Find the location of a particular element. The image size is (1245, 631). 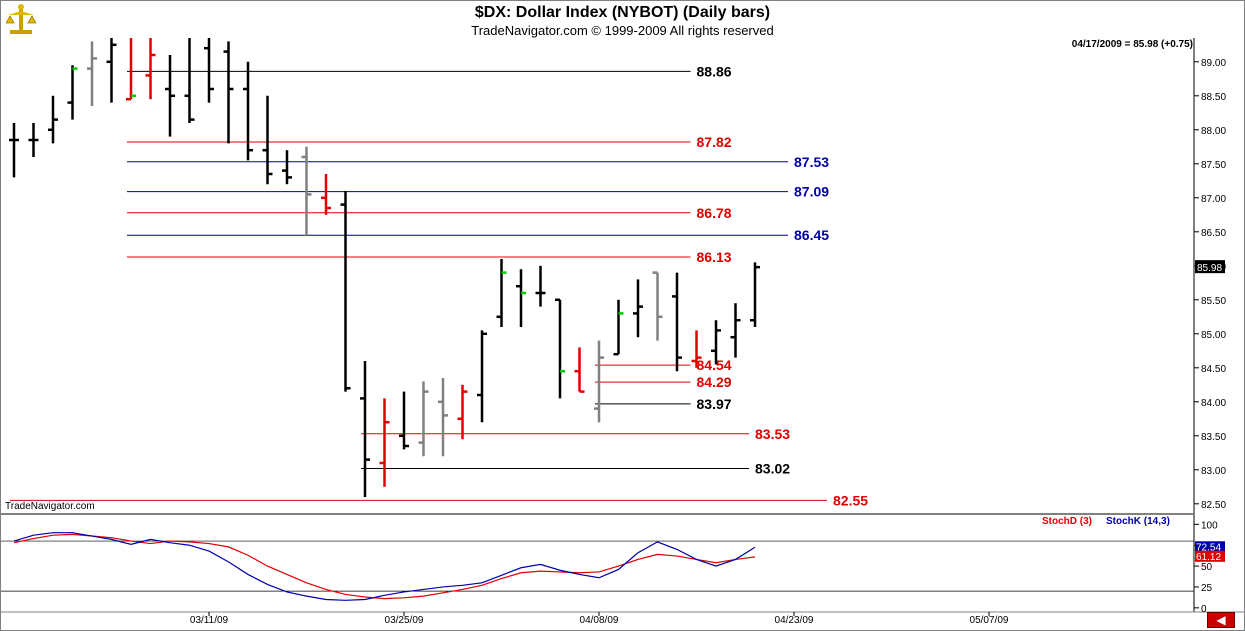

stochd-last-value: 61.12 is located at coordinates (1208, 557).